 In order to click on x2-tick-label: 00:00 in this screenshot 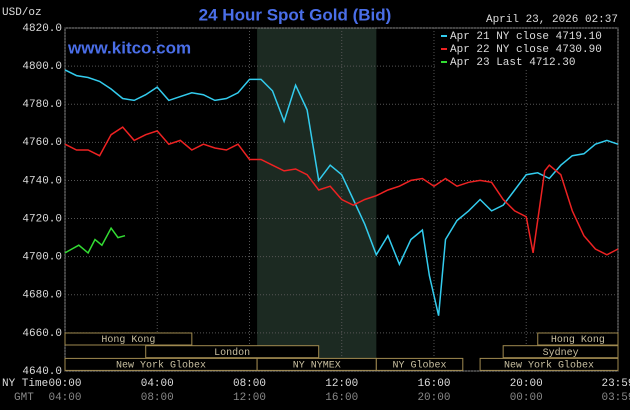, I will do `click(526, 398)`.